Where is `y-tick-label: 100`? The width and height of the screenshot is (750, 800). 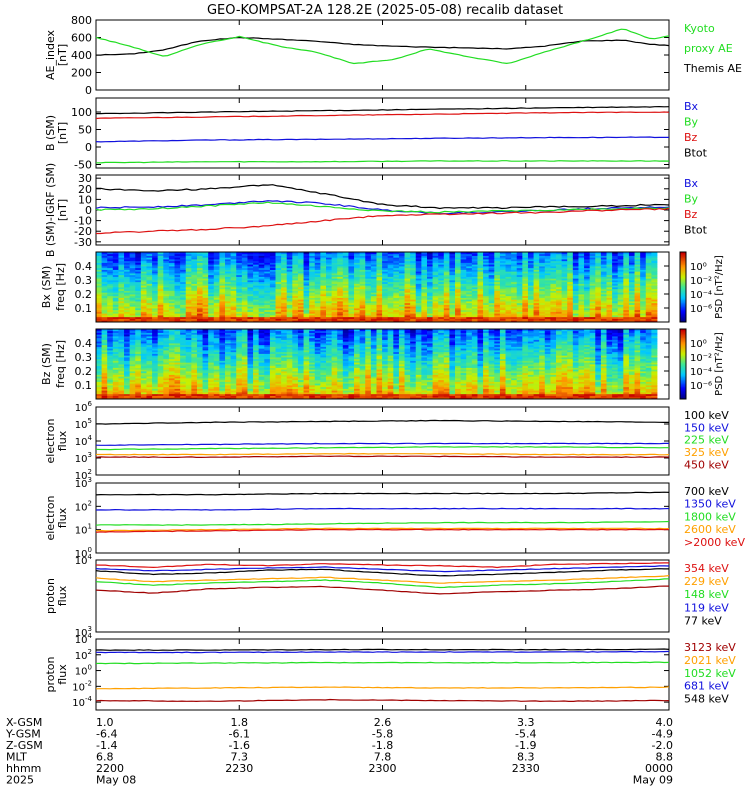 y-tick-label: 100 is located at coordinates (81, 112).